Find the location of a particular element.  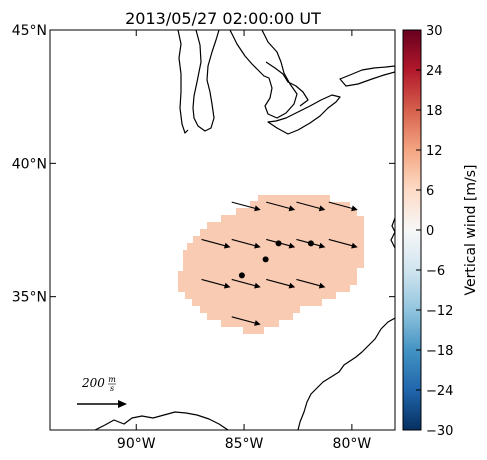

x-tick-label: 90°W is located at coordinates (136, 444).